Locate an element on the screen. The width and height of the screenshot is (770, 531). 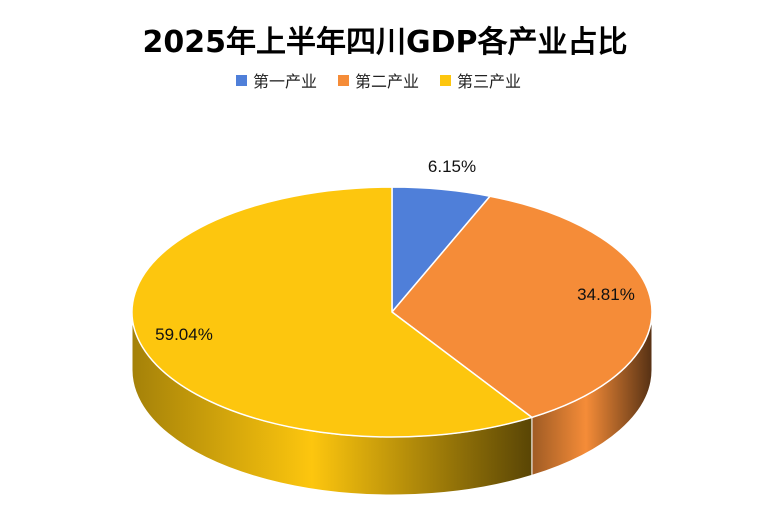
data-label-2: 34.81% is located at coordinates (606, 294).